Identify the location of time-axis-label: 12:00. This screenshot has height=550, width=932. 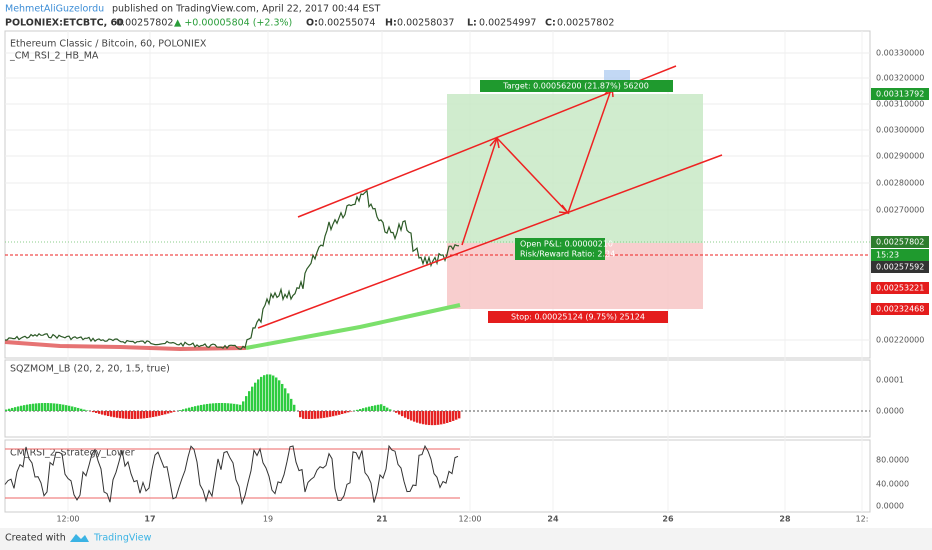
(67, 519).